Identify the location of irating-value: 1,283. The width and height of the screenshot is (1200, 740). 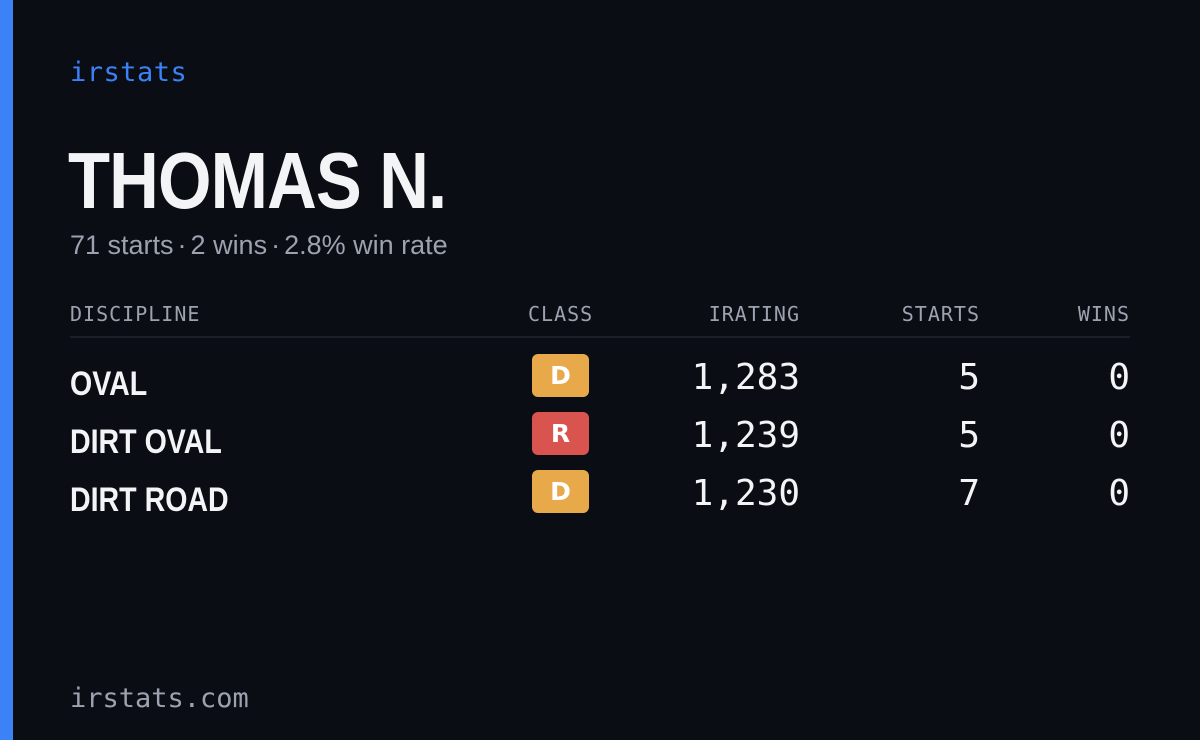
(745, 377).